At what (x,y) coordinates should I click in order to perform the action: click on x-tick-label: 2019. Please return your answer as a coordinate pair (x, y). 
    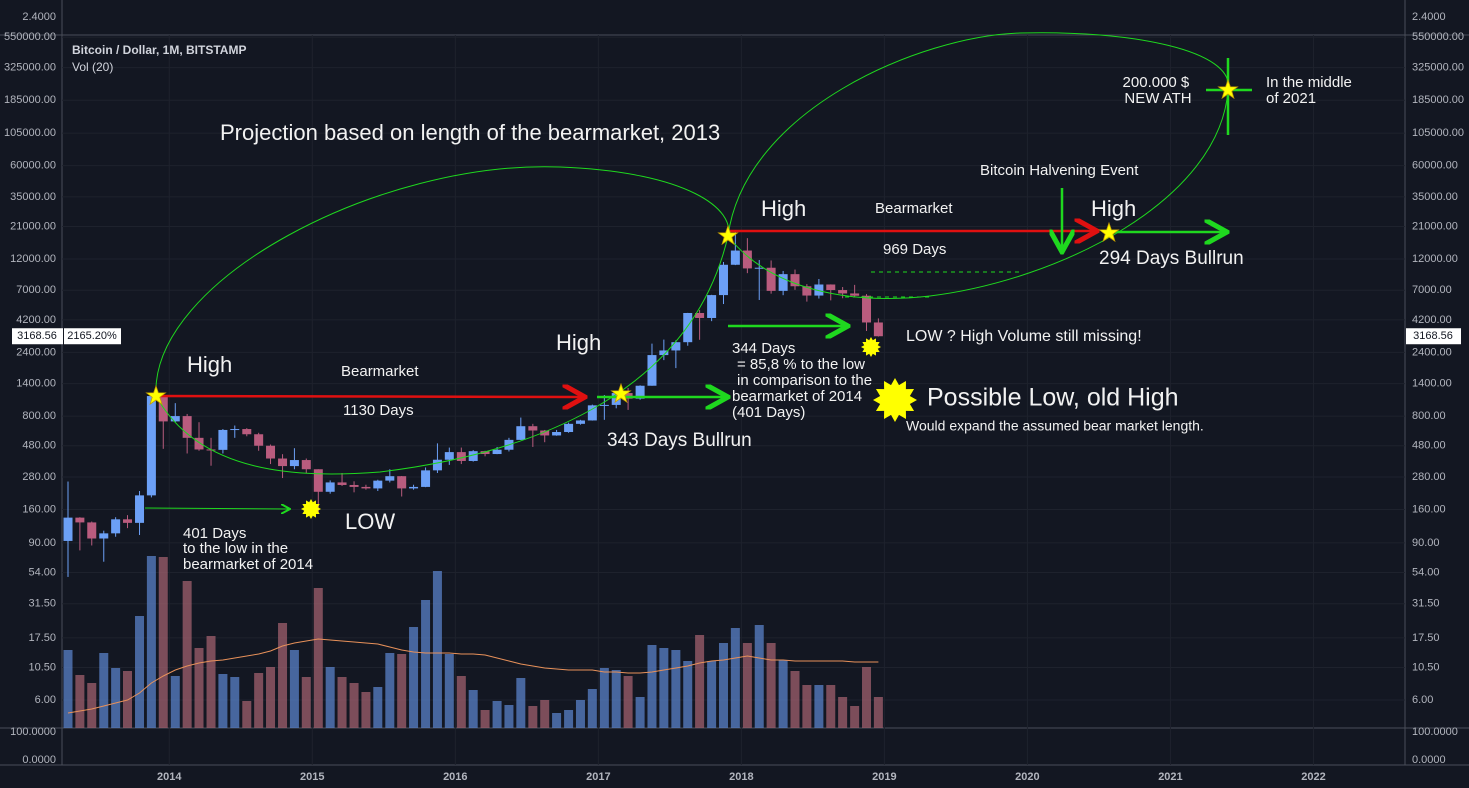
    Looking at the image, I should click on (884, 777).